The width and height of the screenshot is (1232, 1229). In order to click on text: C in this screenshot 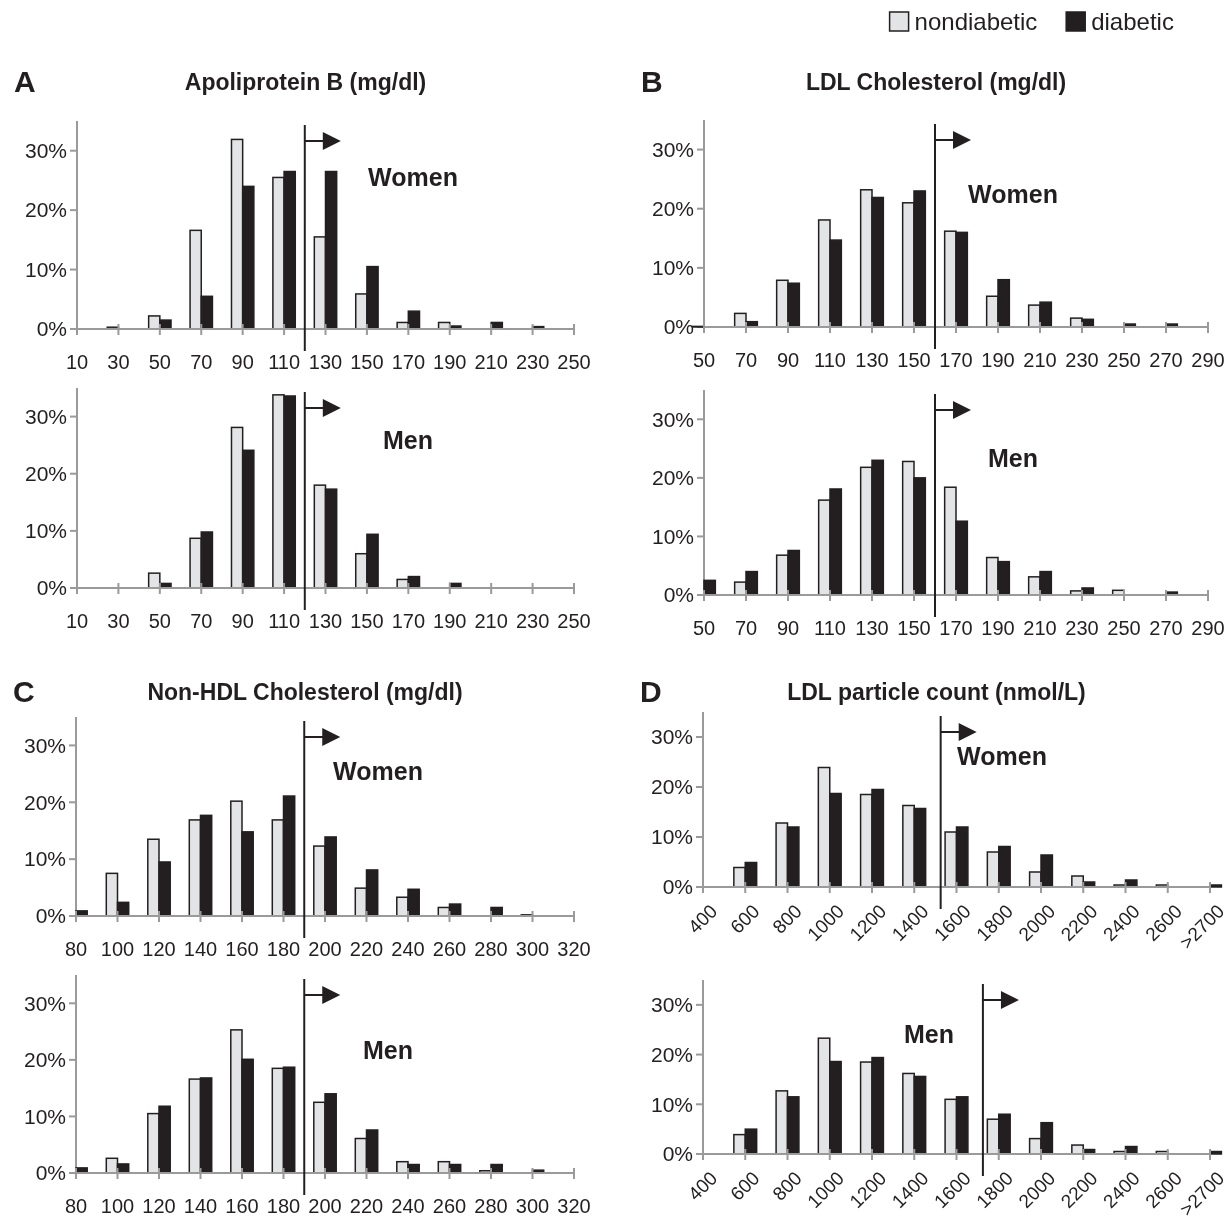, I will do `click(24, 691)`.